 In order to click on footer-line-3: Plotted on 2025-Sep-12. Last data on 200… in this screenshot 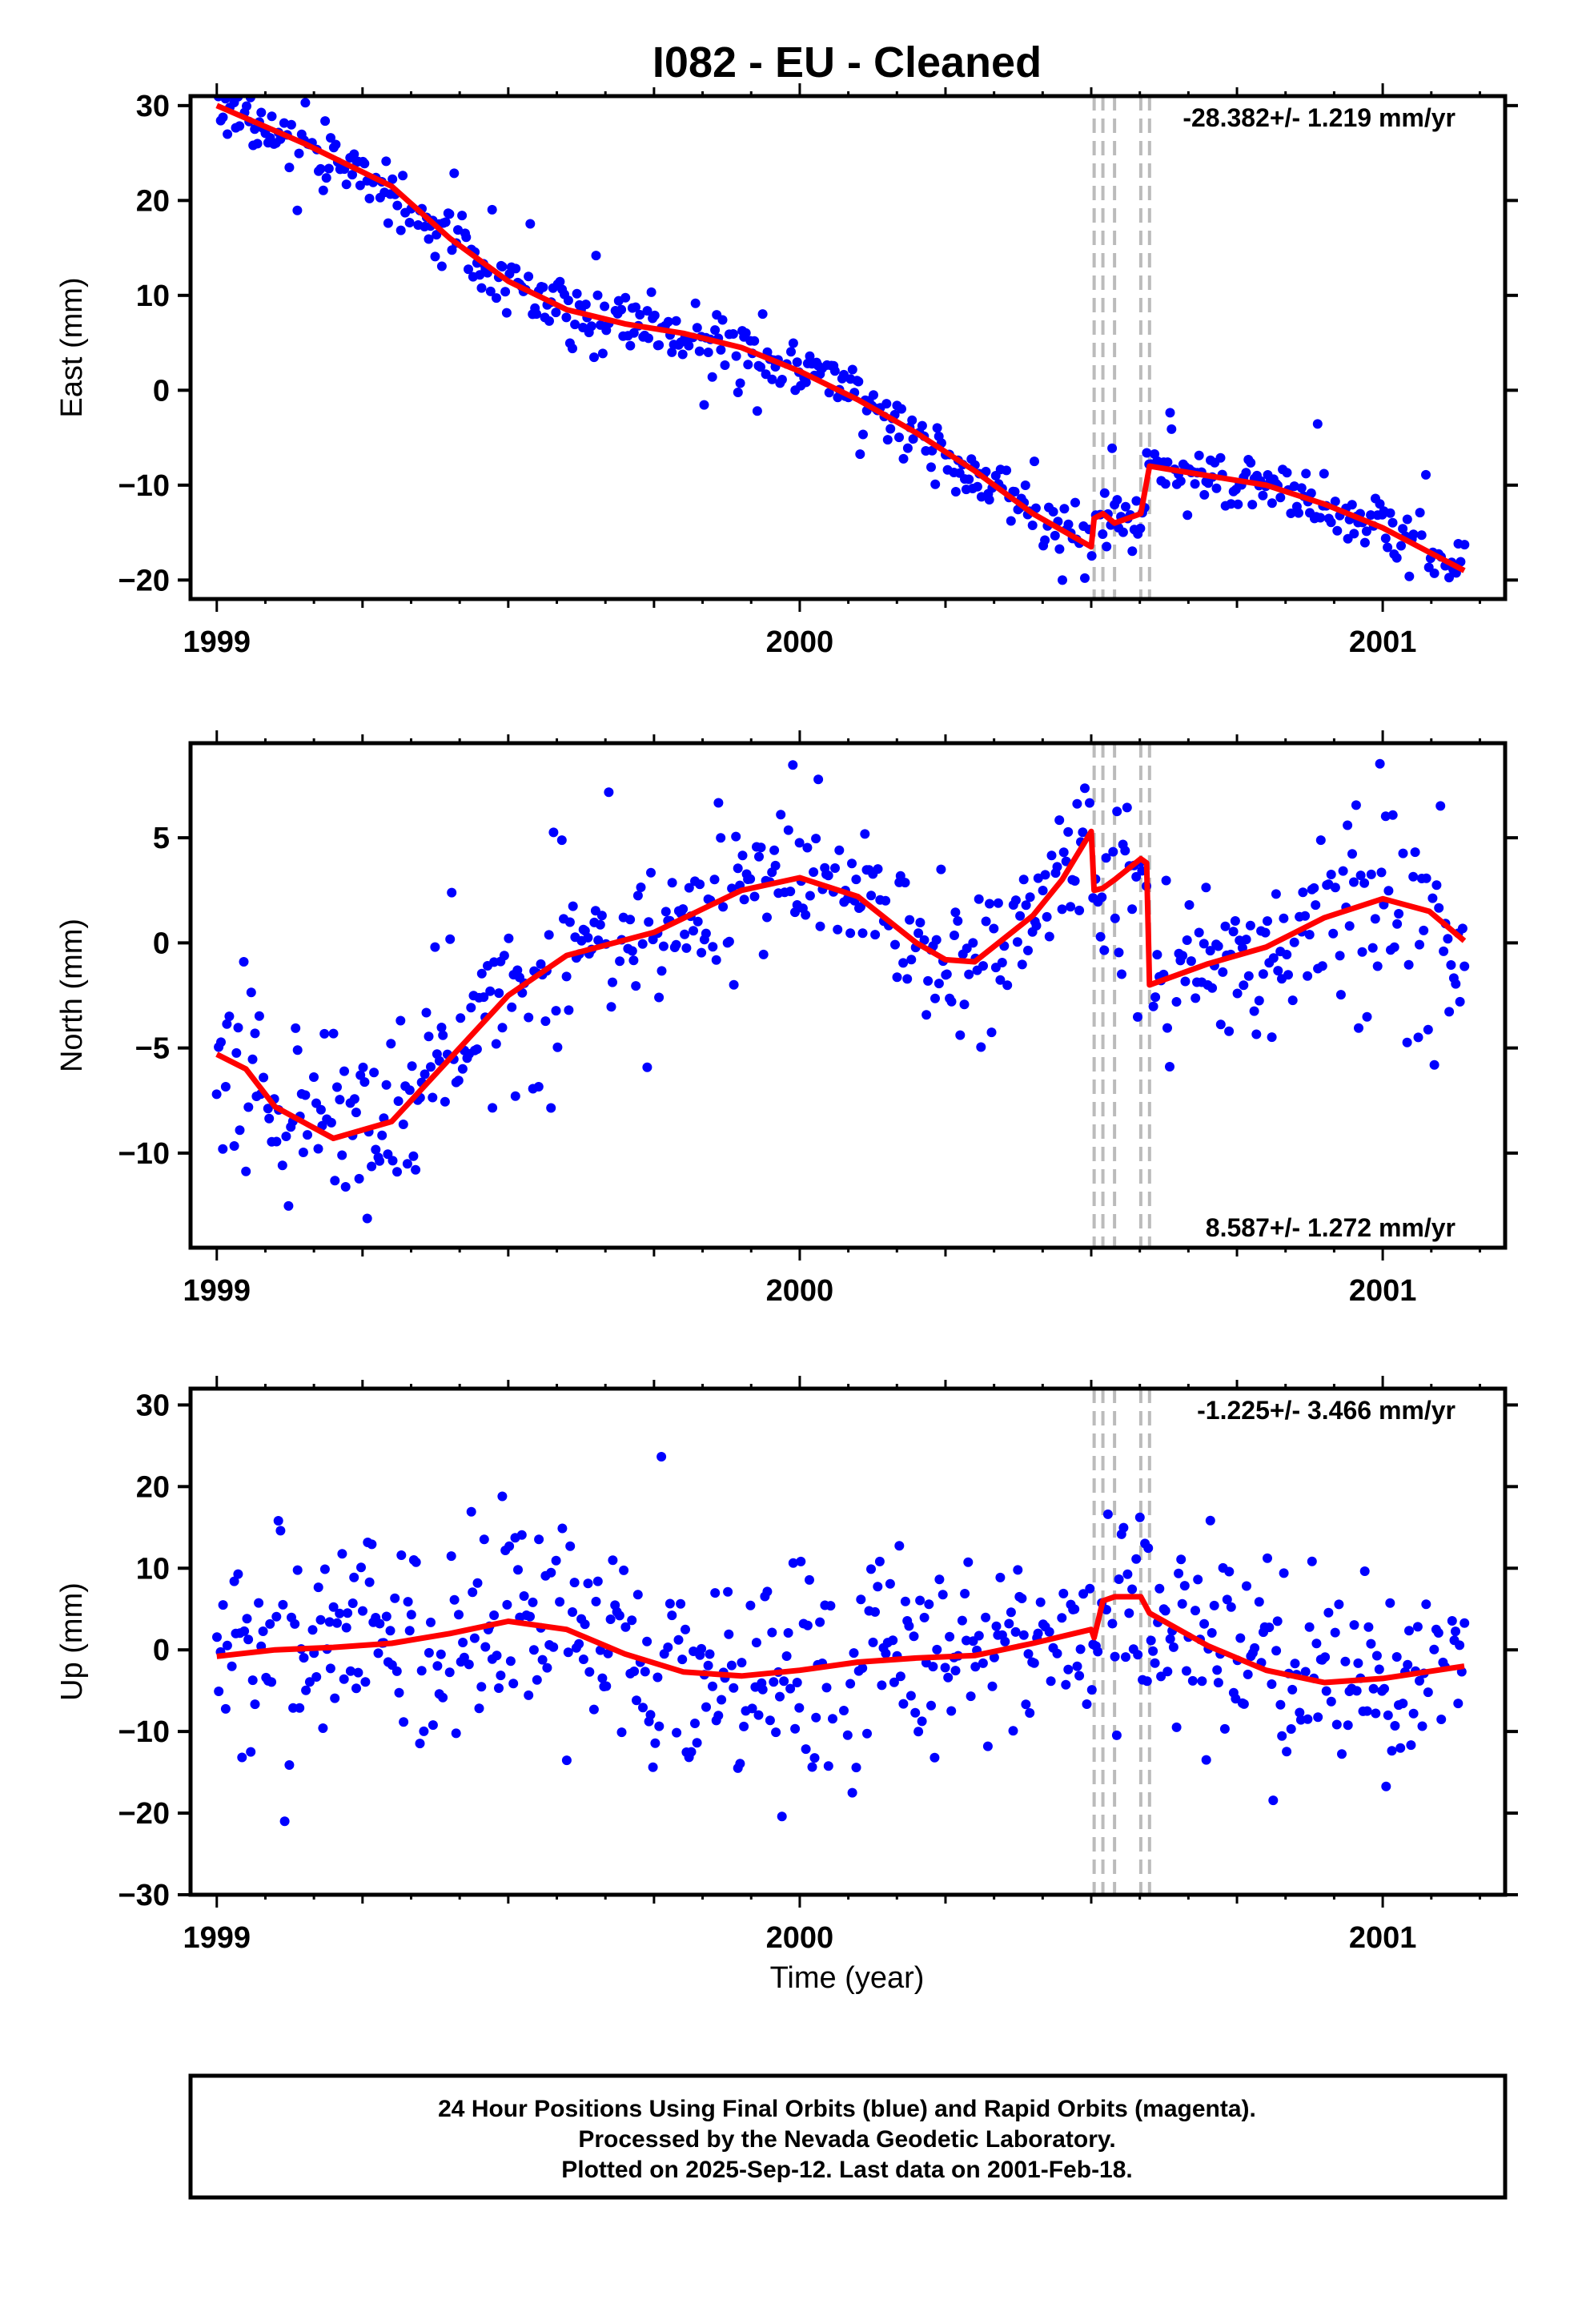, I will do `click(847, 2170)`.